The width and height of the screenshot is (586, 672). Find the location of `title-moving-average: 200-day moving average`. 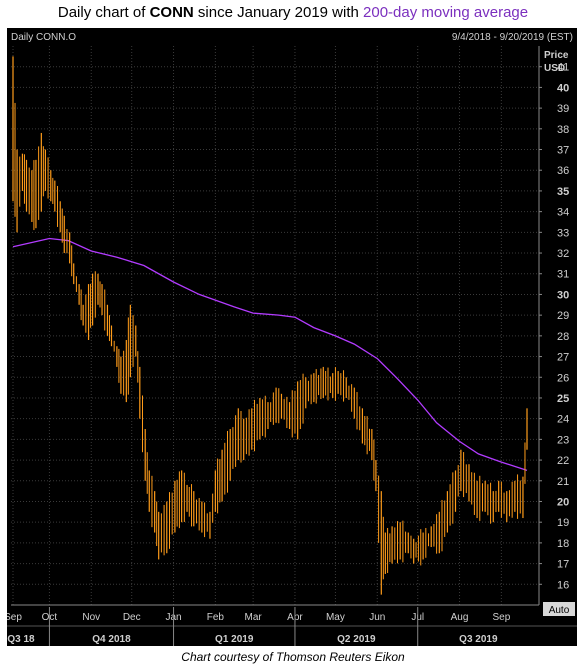

title-moving-average: 200-day moving average is located at coordinates (446, 12).